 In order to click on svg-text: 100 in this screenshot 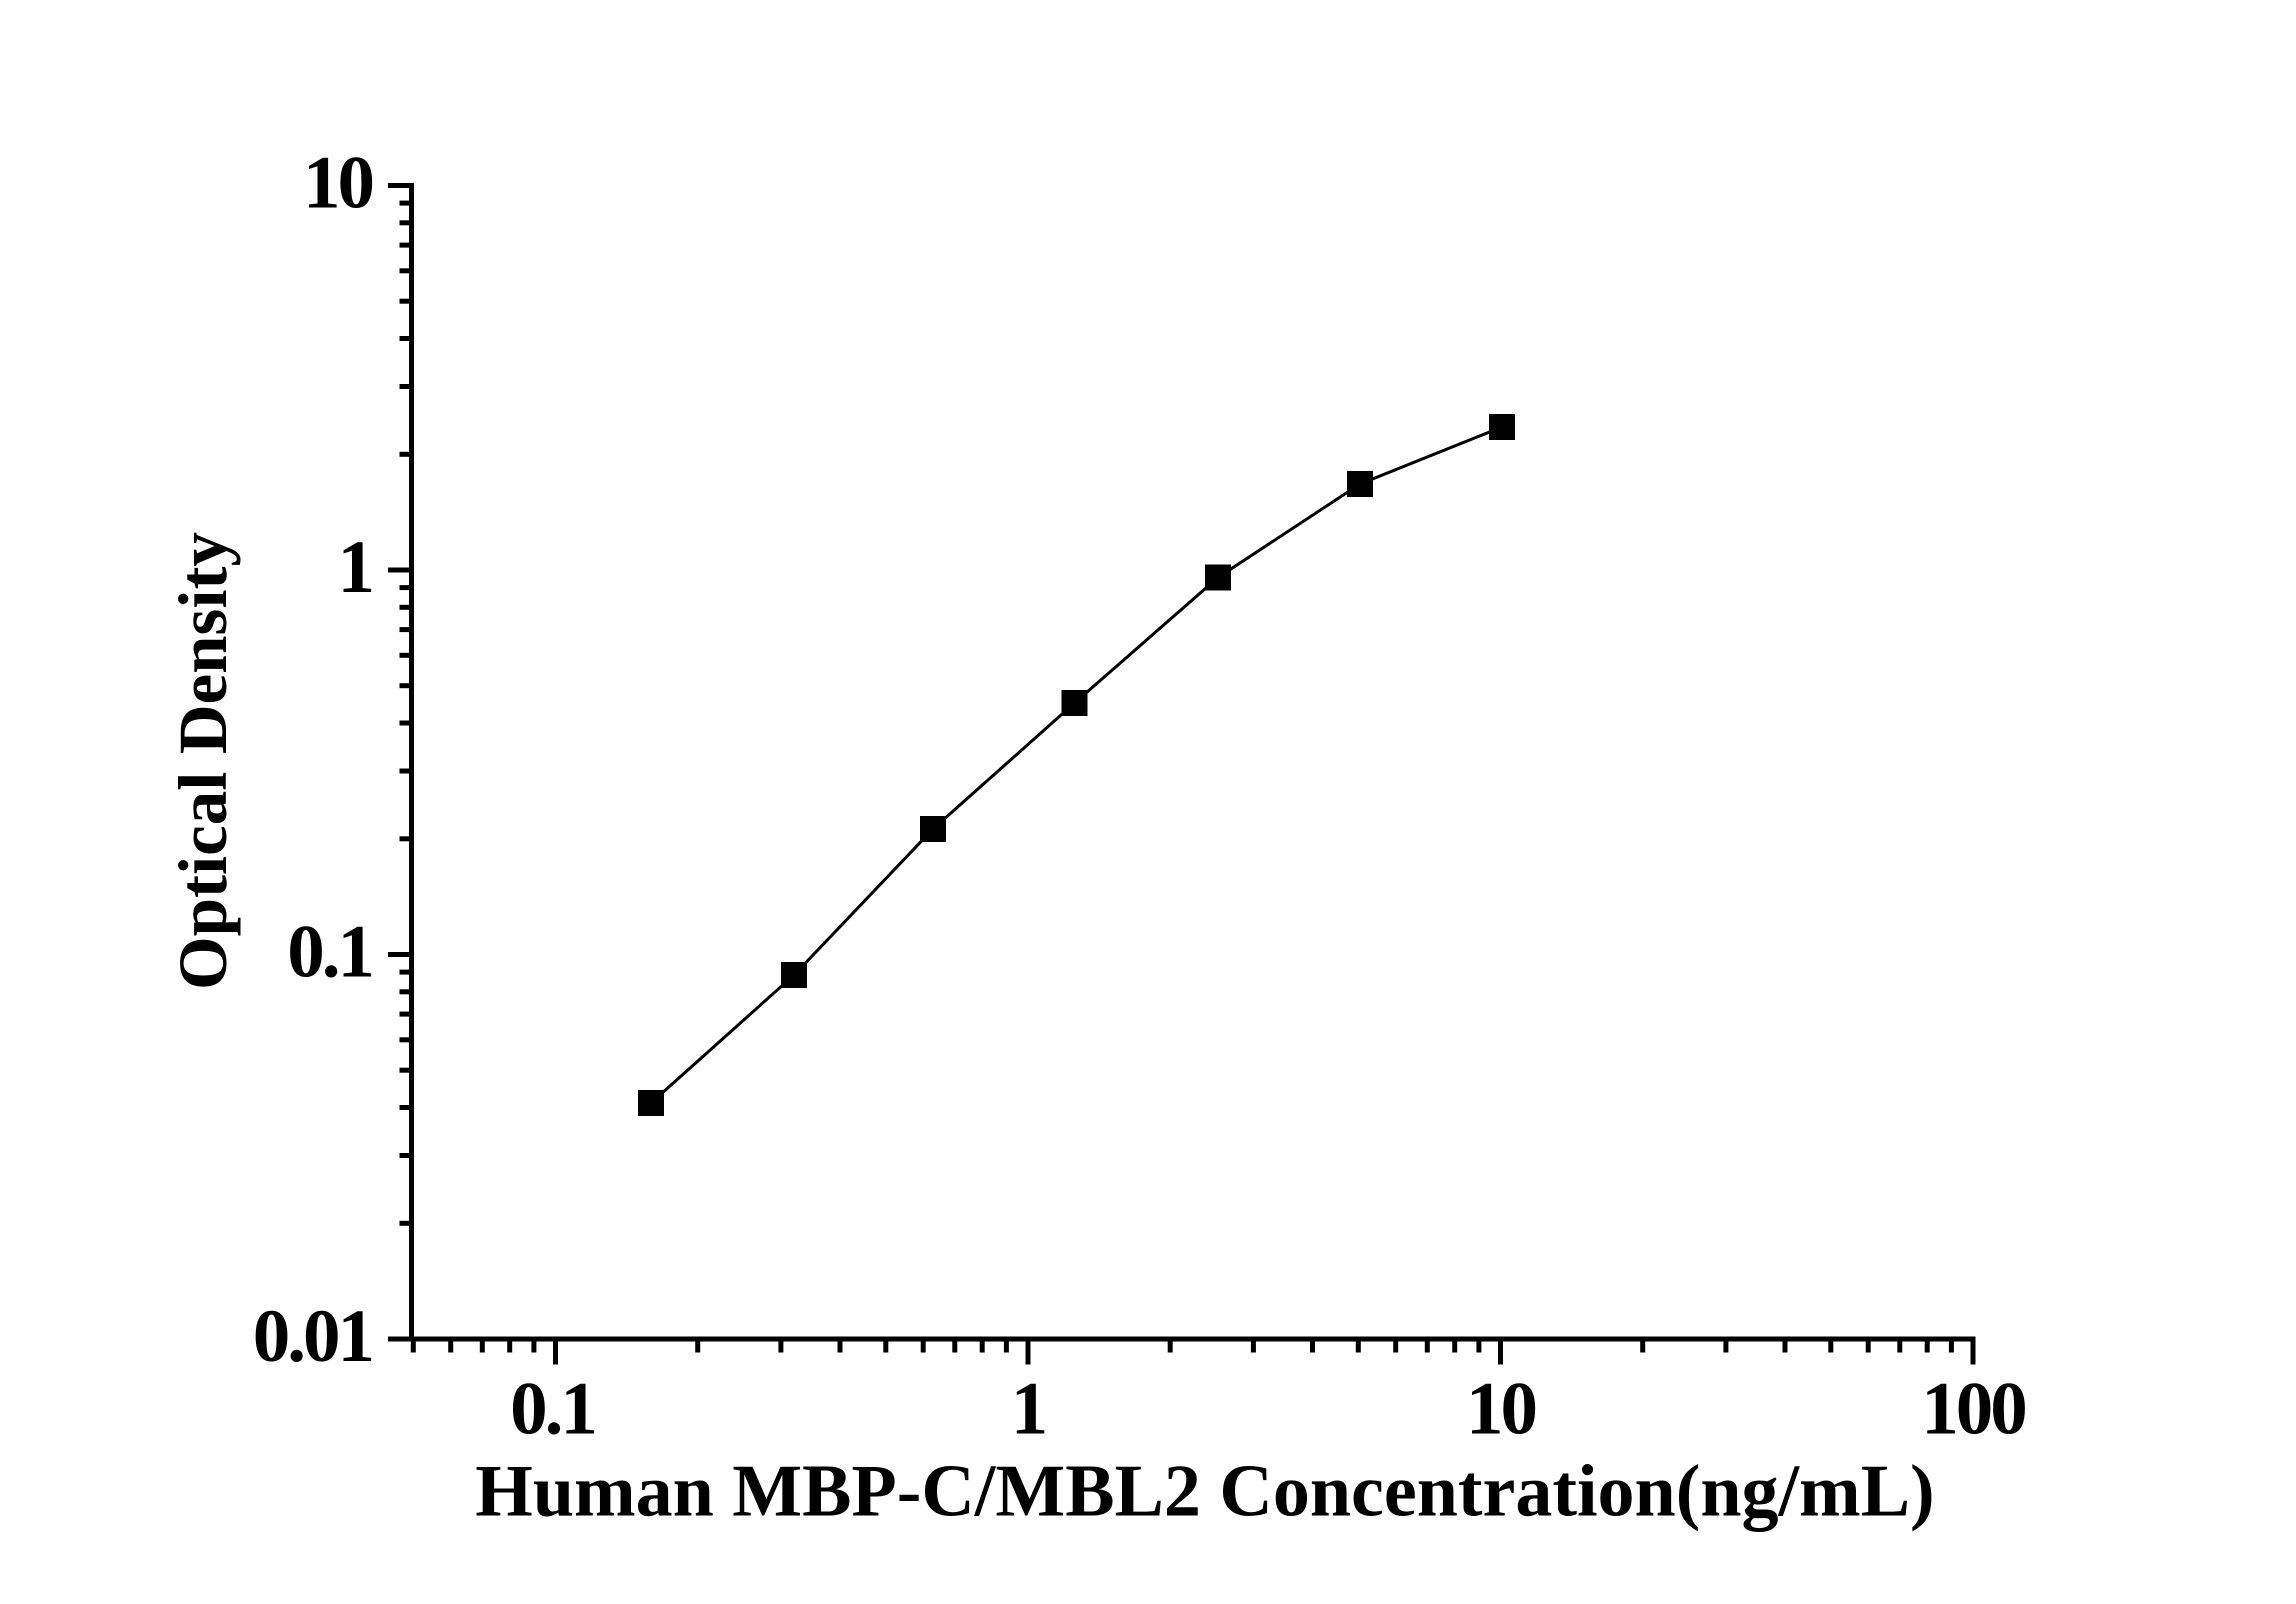, I will do `click(1973, 1409)`.